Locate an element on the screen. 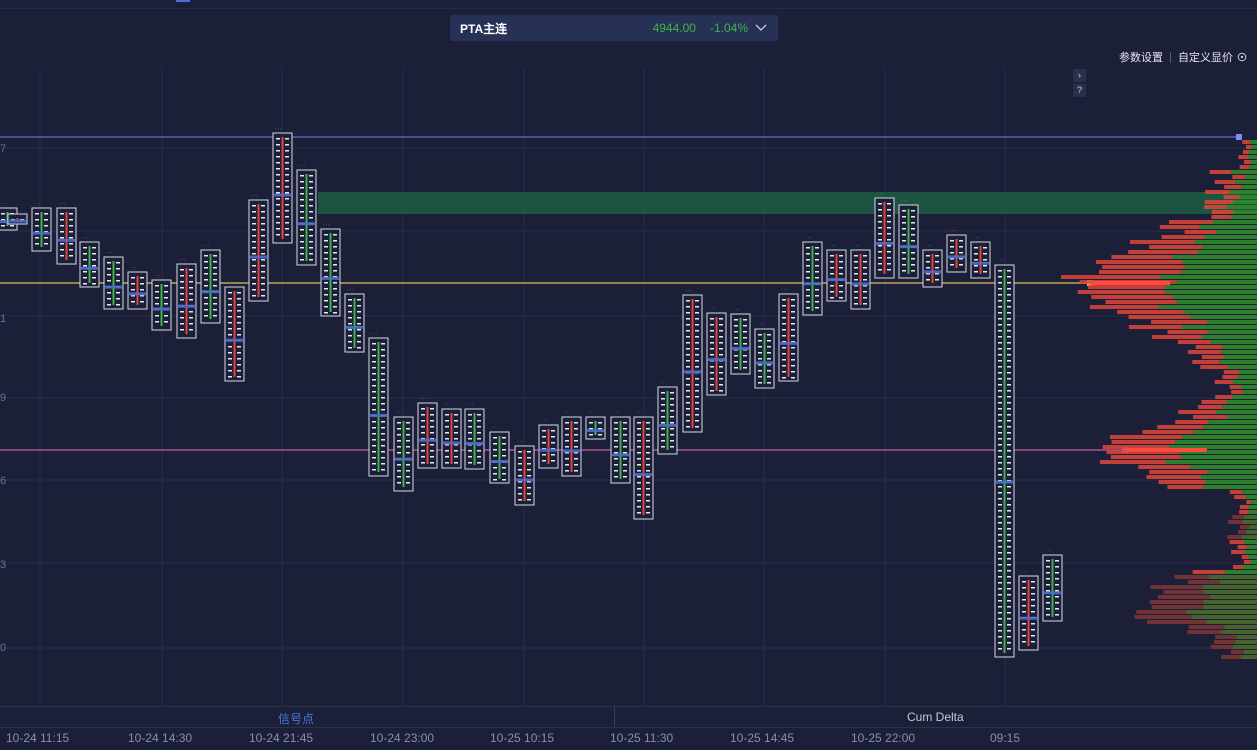  params-settings-button: 参数设置 is located at coordinates (1141, 58).